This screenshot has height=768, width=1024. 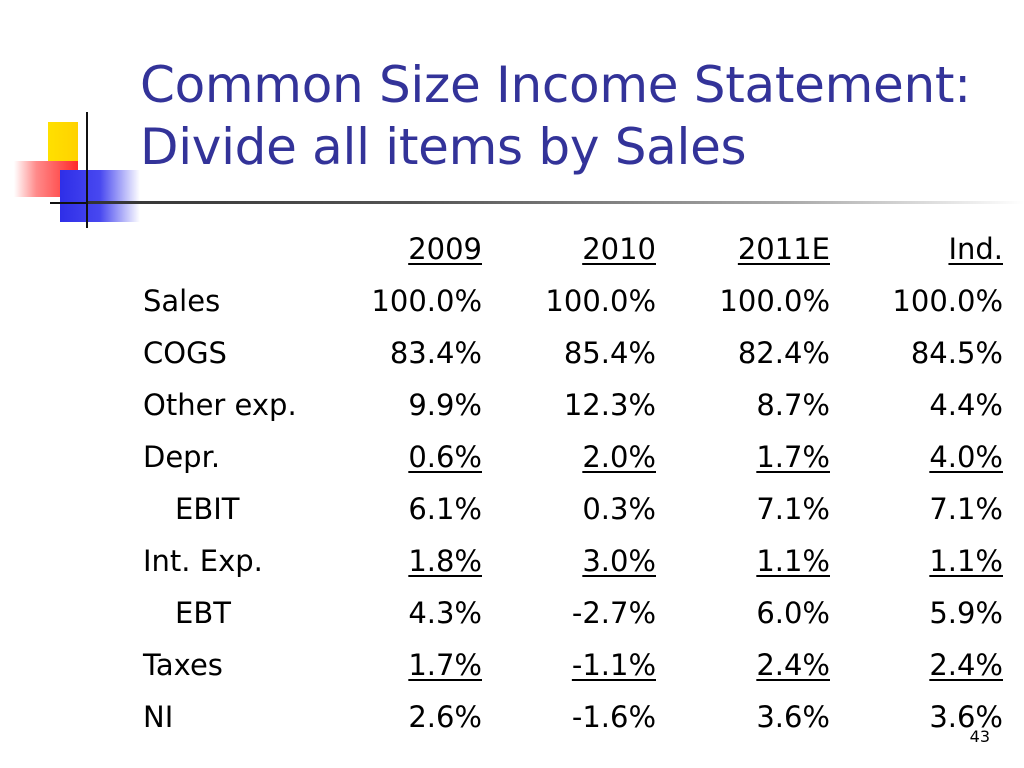 I want to click on value-cell: 0.6%, so click(x=445, y=457).